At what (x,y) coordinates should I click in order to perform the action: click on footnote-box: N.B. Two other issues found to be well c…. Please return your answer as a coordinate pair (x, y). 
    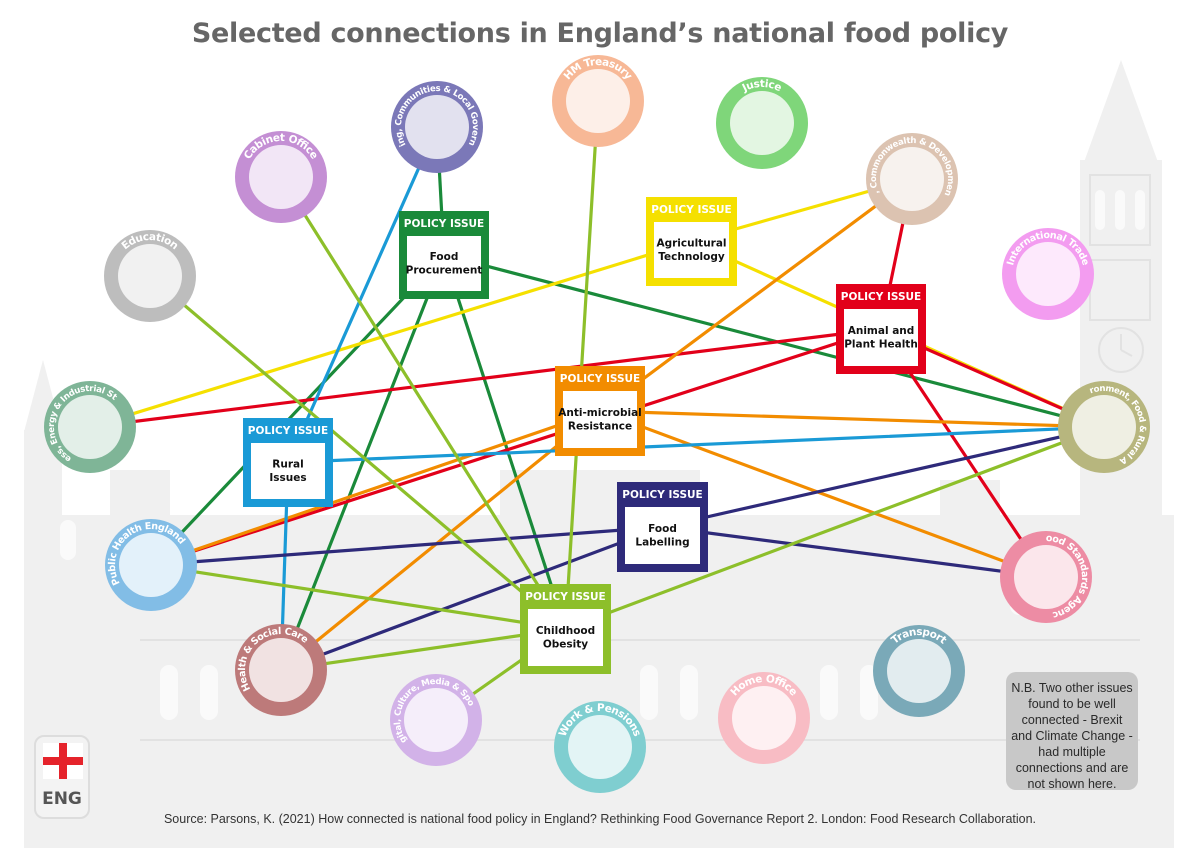
    Looking at the image, I should click on (1072, 731).